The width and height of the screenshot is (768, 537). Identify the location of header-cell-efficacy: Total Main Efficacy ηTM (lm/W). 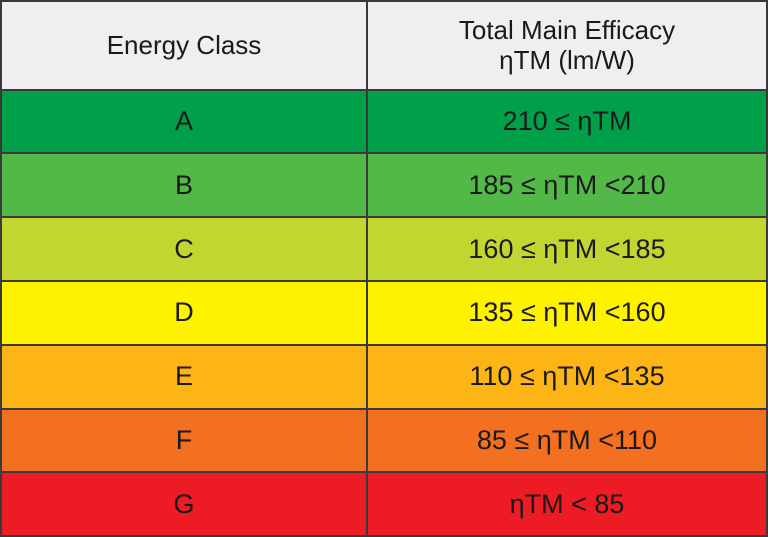
(567, 45).